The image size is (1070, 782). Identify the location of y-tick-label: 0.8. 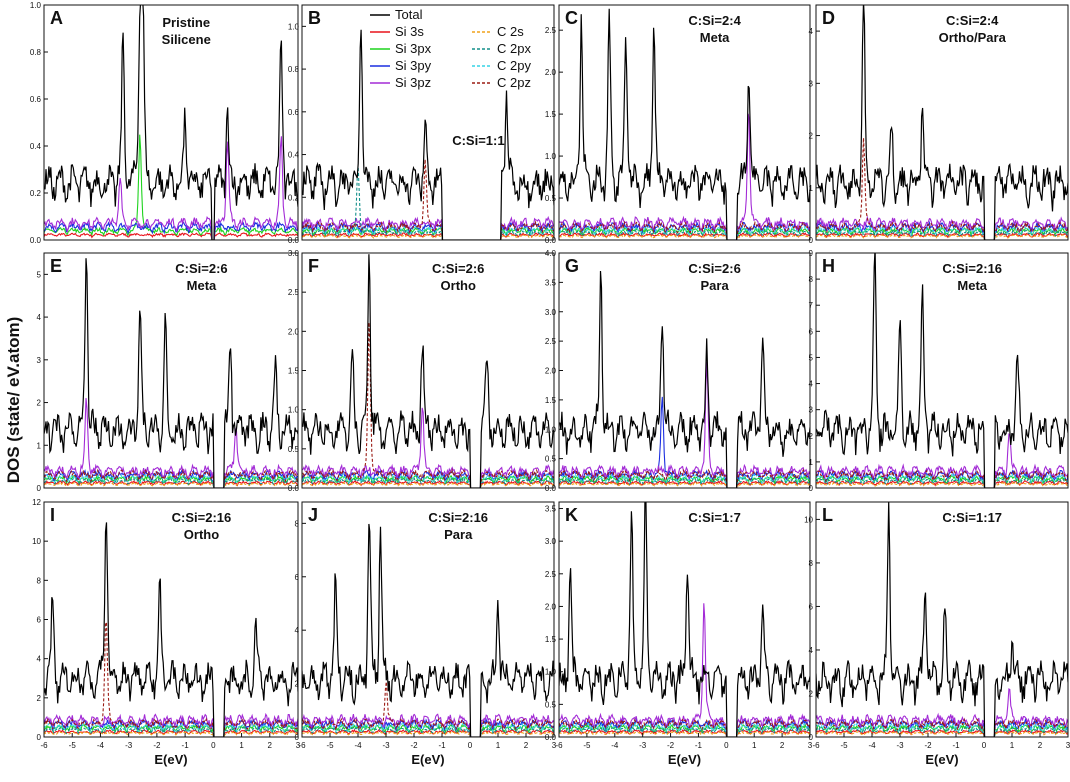
(36, 52).